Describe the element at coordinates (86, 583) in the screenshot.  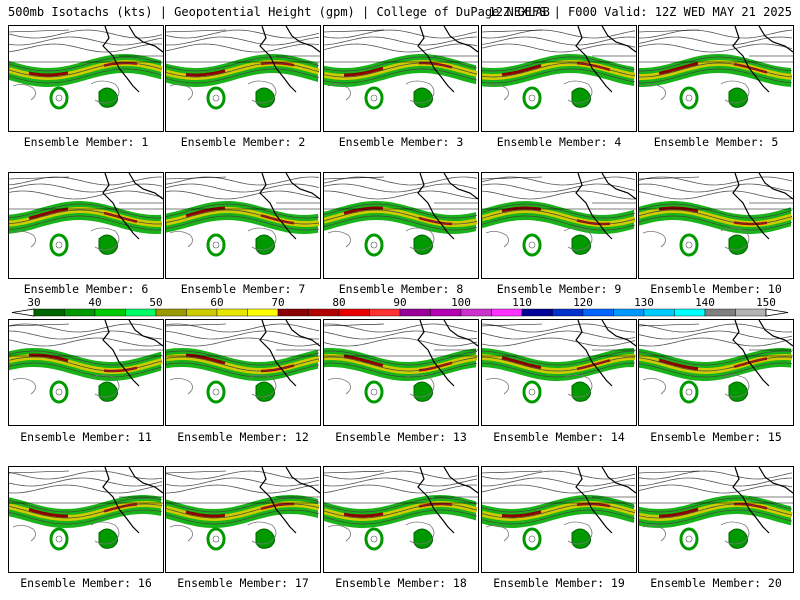
I see `ensemble-member-label: Ensemble Member: 16` at that location.